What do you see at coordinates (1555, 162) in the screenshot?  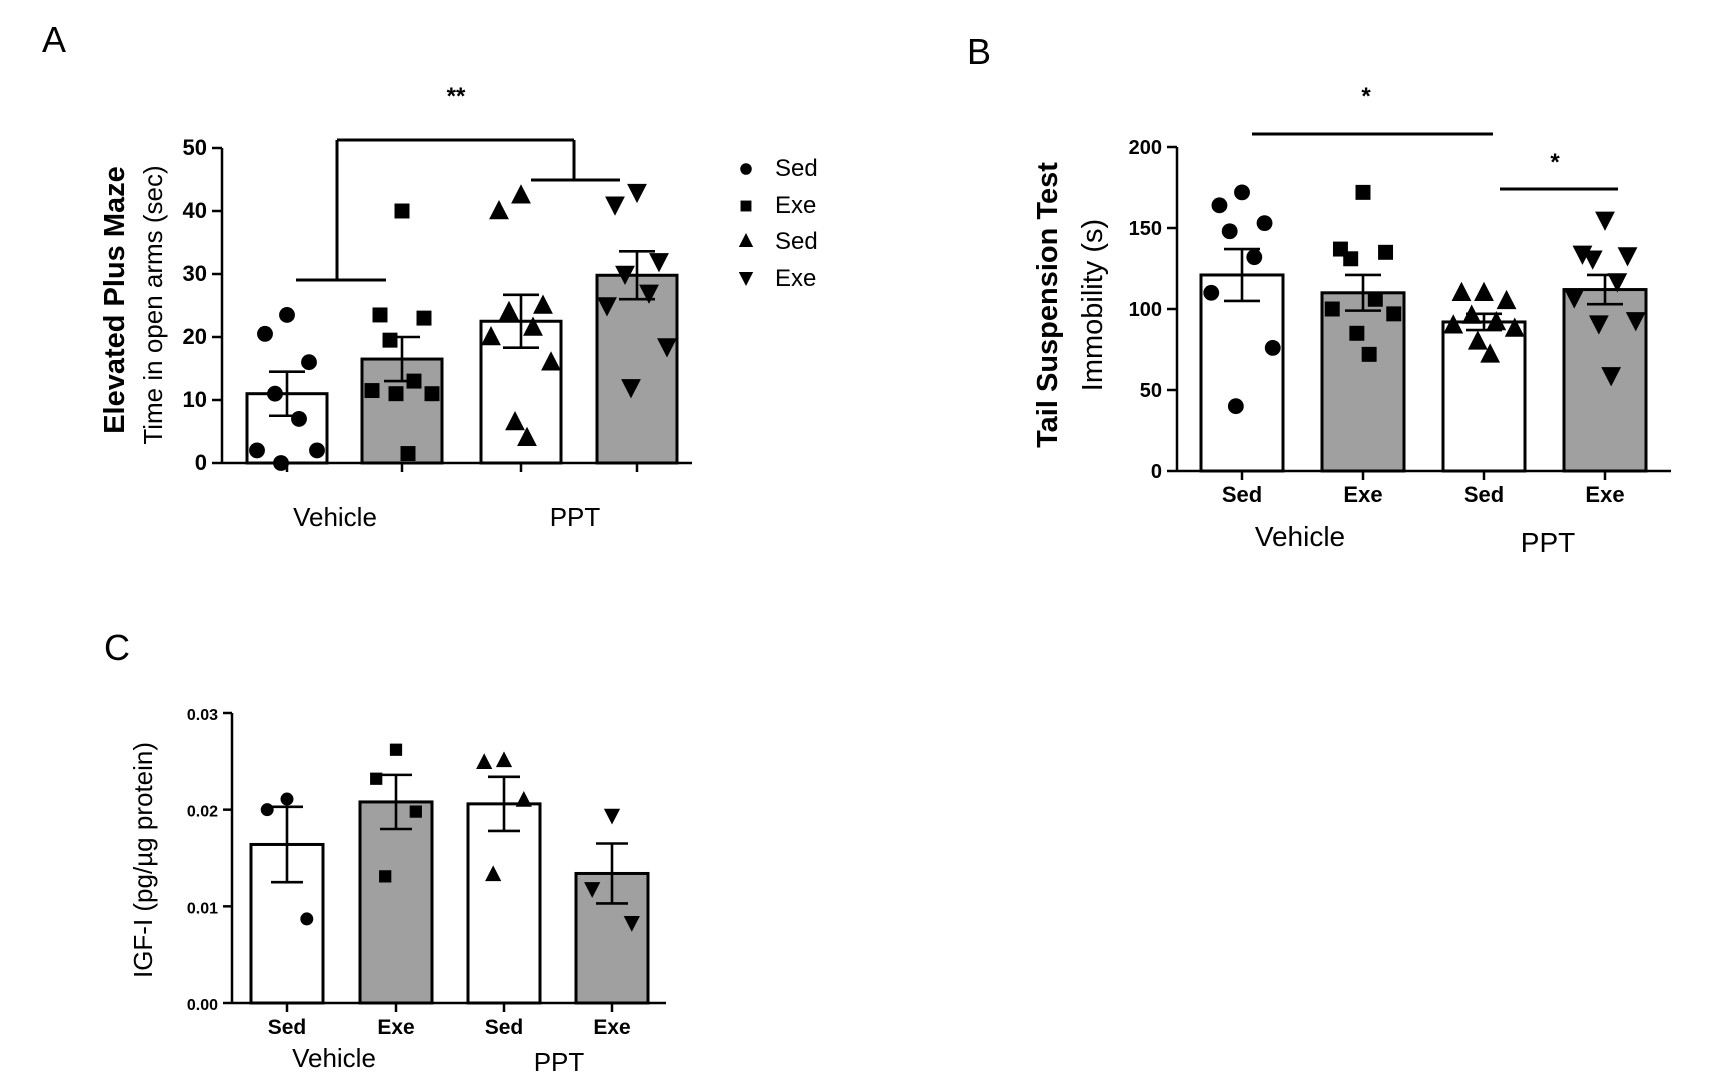 I see `chart-b-significance-2: *` at bounding box center [1555, 162].